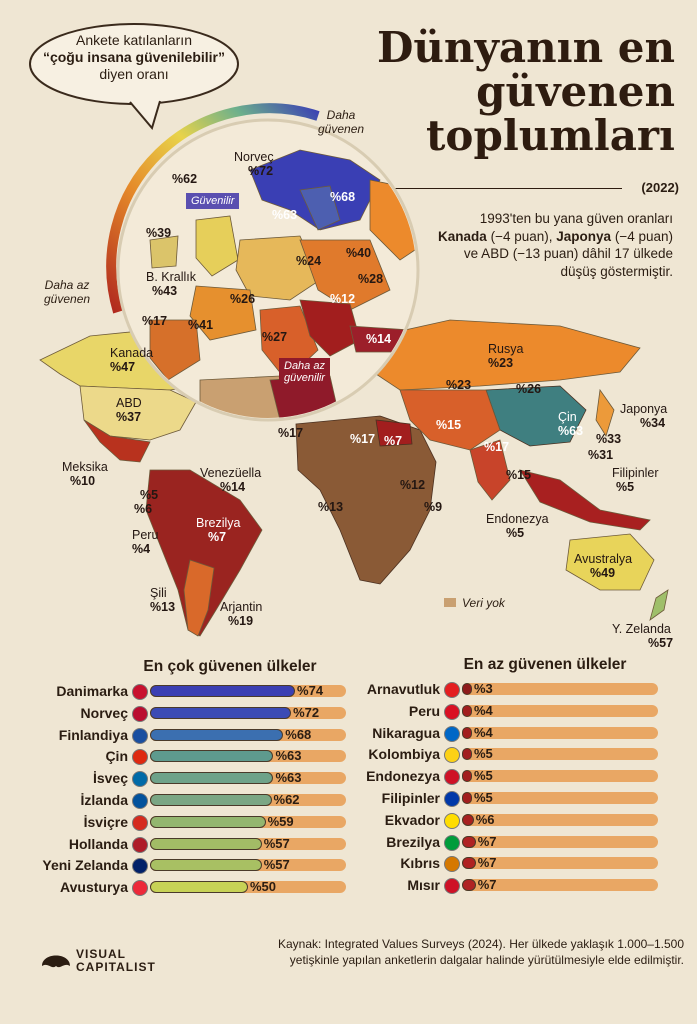  What do you see at coordinates (496, 447) in the screenshot?
I see `label-india: %17` at bounding box center [496, 447].